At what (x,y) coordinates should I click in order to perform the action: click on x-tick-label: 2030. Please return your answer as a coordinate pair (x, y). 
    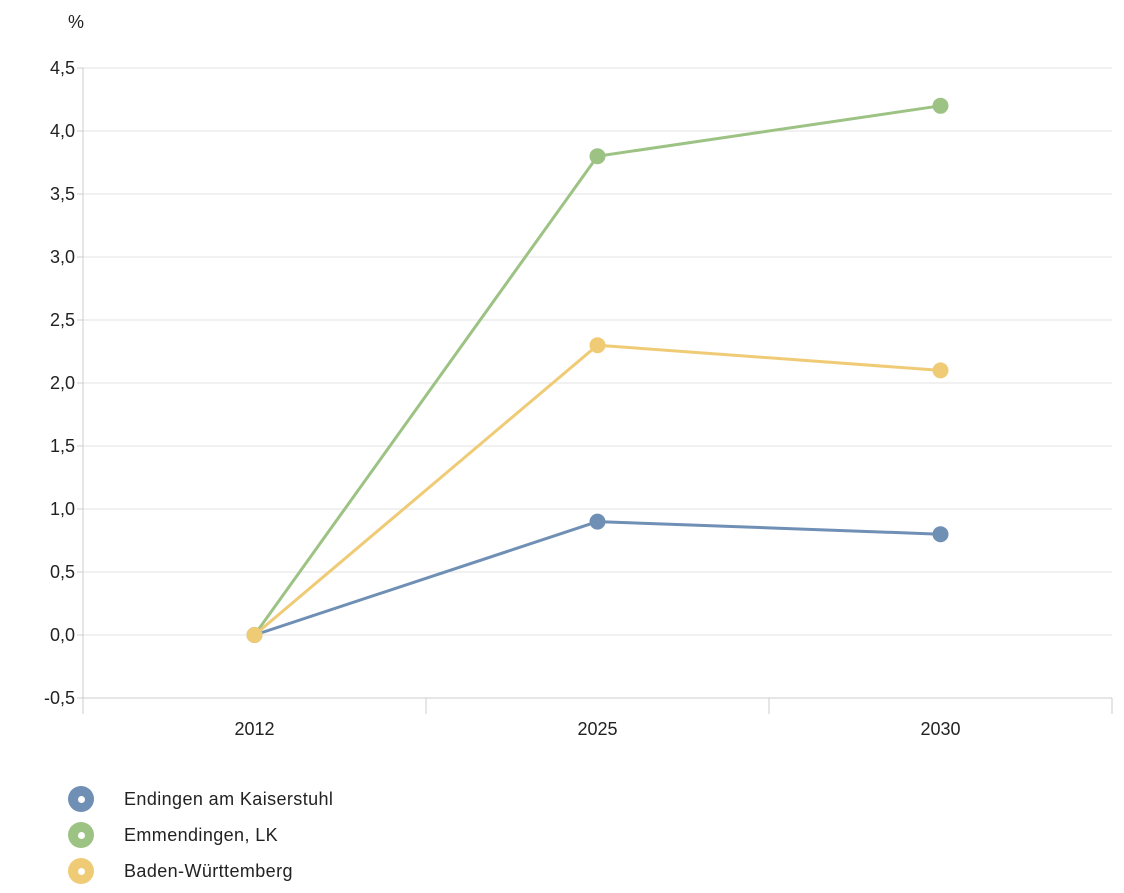
    Looking at the image, I should click on (940, 729).